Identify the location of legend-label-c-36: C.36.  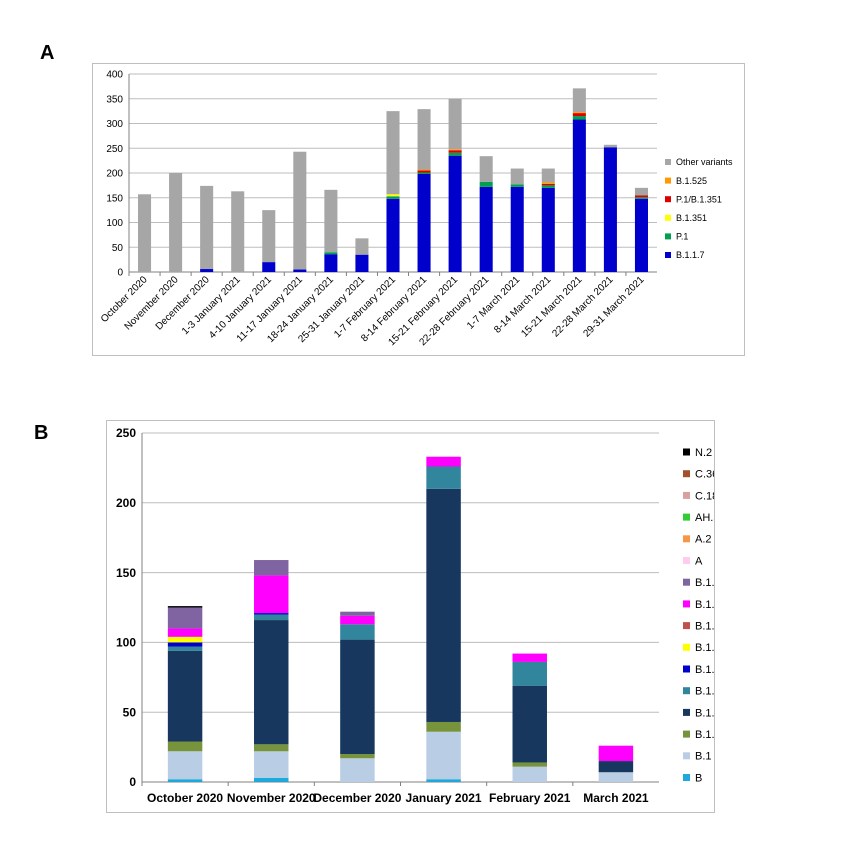
(704, 475).